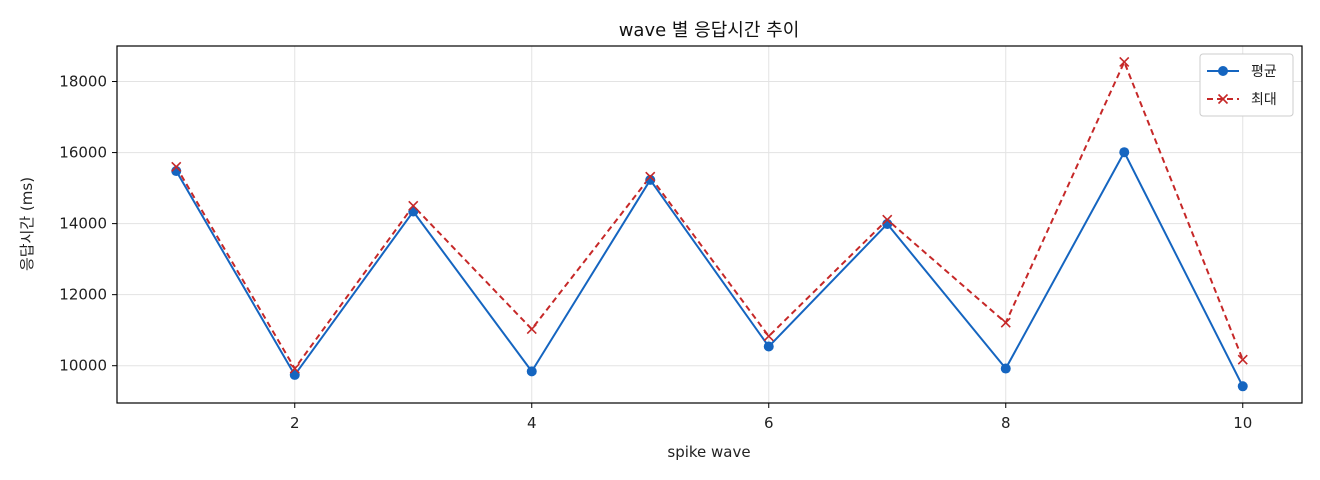 The width and height of the screenshot is (1320, 480). Describe the element at coordinates (83, 153) in the screenshot. I see `y-tick-label: 16000` at that location.